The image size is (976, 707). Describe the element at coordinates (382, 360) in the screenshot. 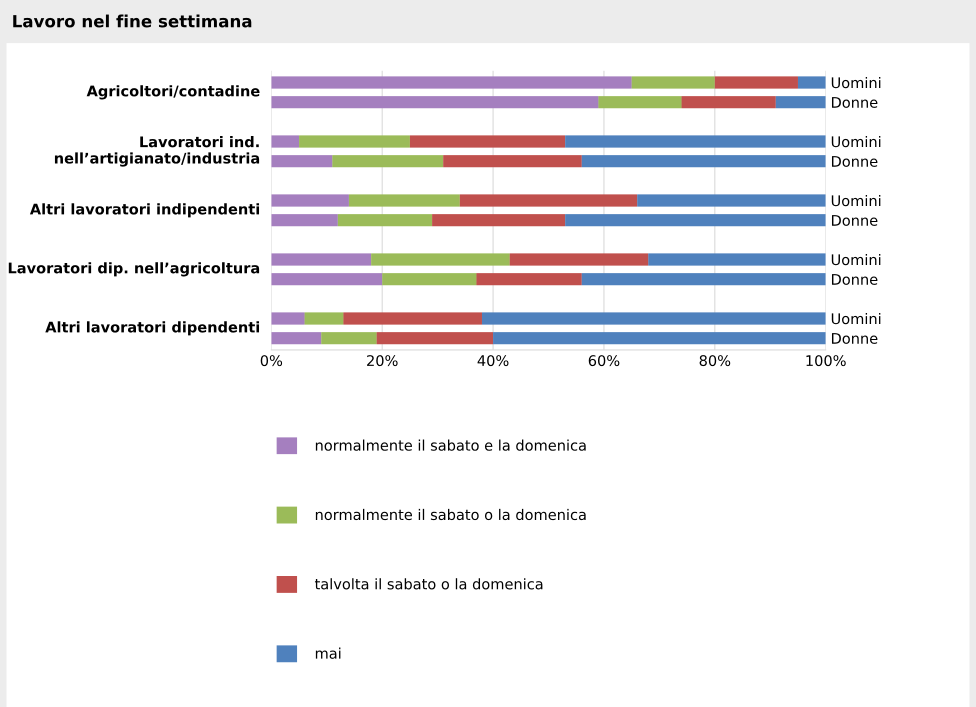

I see `x-tick-label: 20%` at that location.